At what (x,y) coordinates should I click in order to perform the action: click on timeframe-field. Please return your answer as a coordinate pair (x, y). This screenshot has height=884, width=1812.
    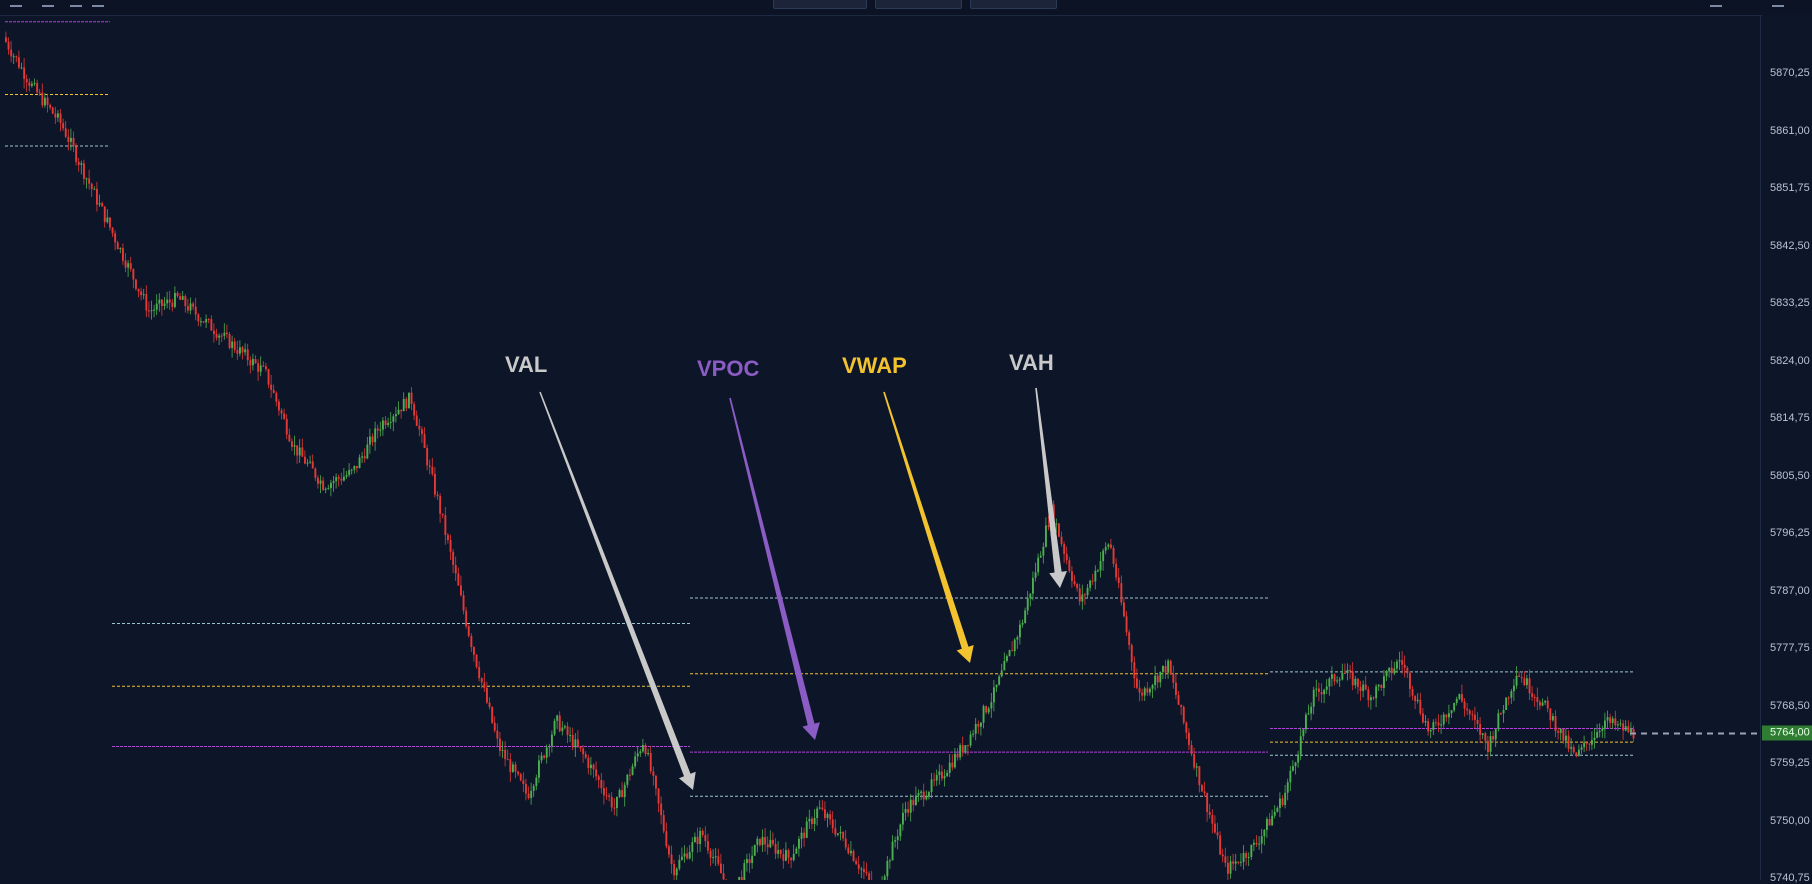
    Looking at the image, I should click on (1013, 4).